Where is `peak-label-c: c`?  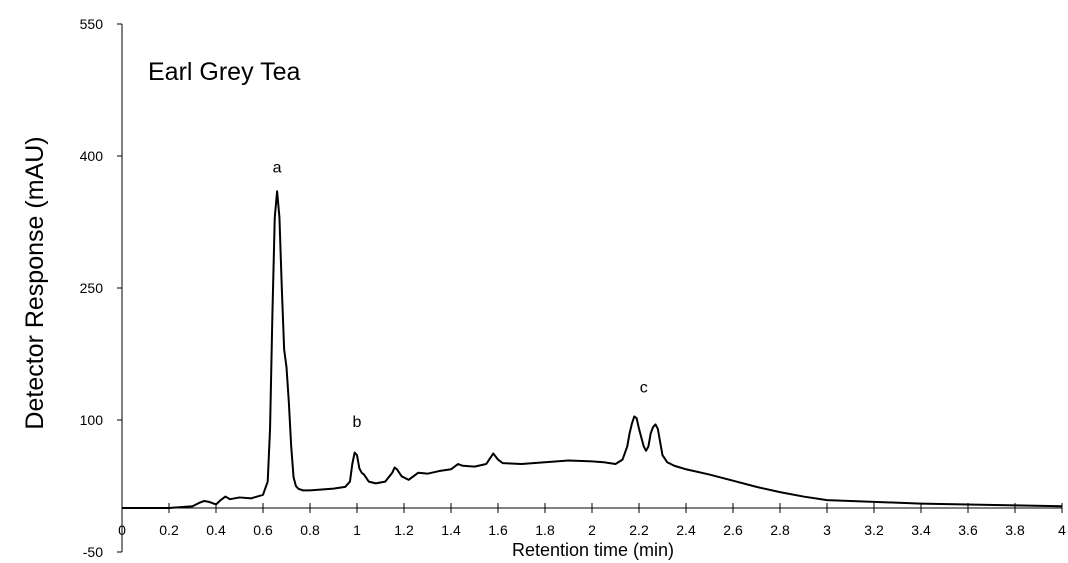
peak-label-c: c is located at coordinates (644, 388).